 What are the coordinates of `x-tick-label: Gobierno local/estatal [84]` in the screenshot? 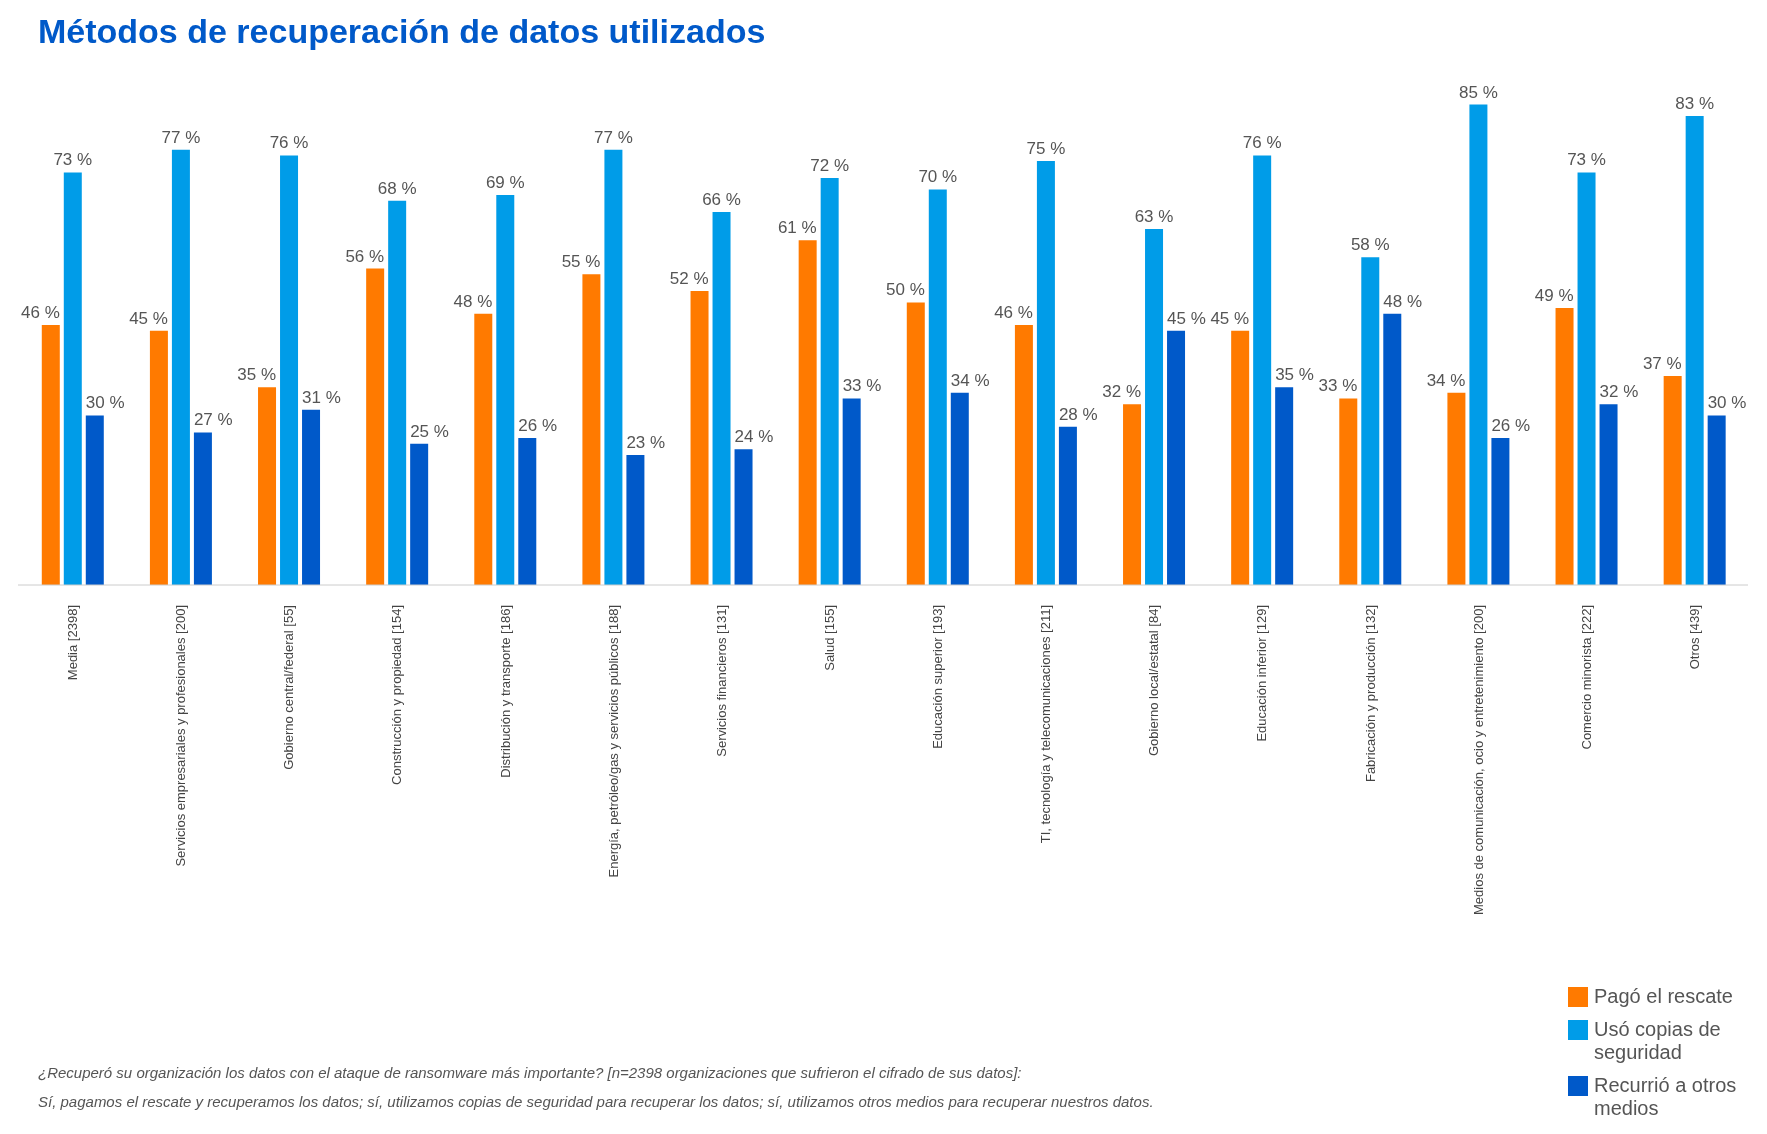 It's located at (1154, 681).